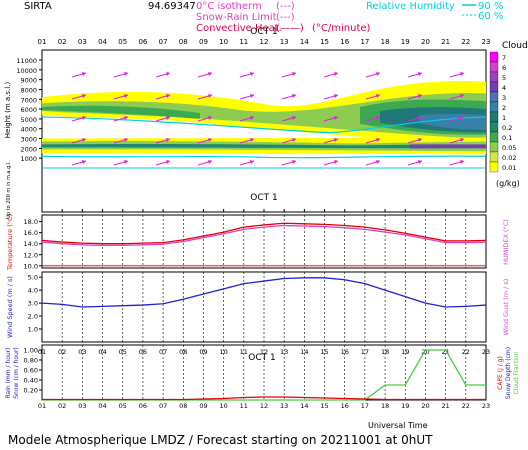 The image size is (528, 450). Describe the element at coordinates (38, 6) in the screenshot. I see `station-label: SIRTA` at that location.